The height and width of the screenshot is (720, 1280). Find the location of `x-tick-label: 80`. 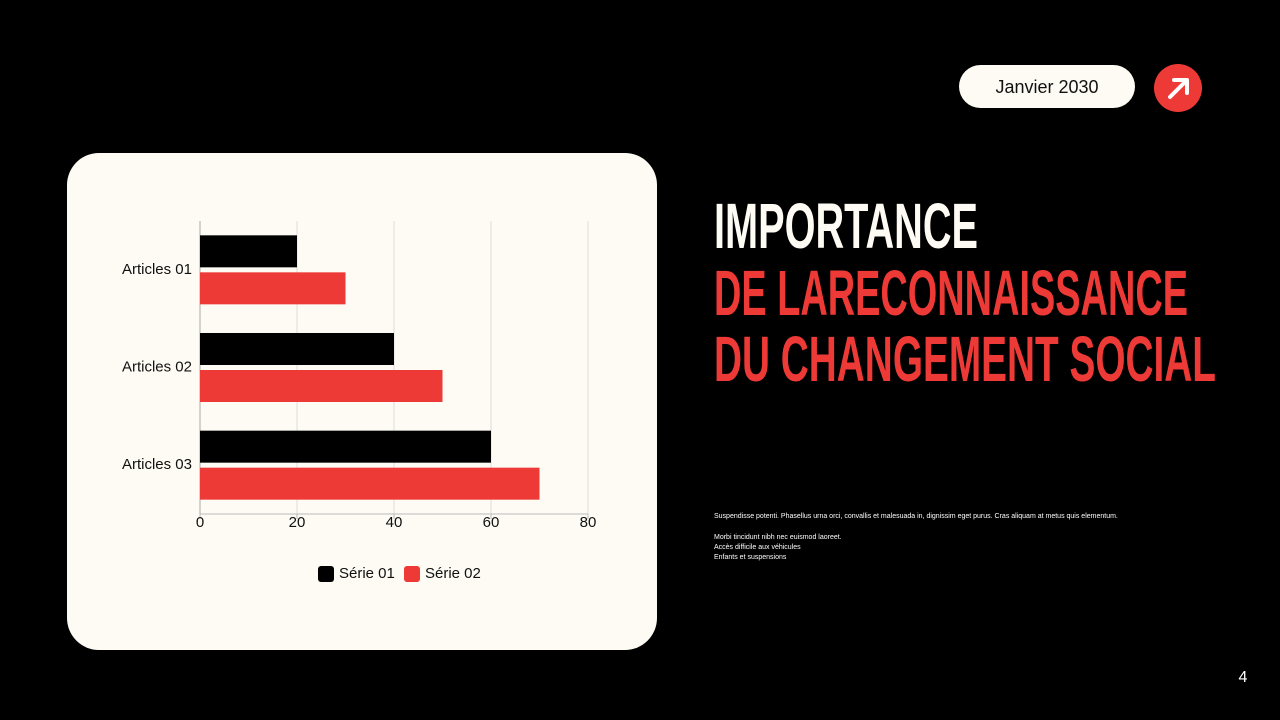

x-tick-label: 80 is located at coordinates (588, 522).